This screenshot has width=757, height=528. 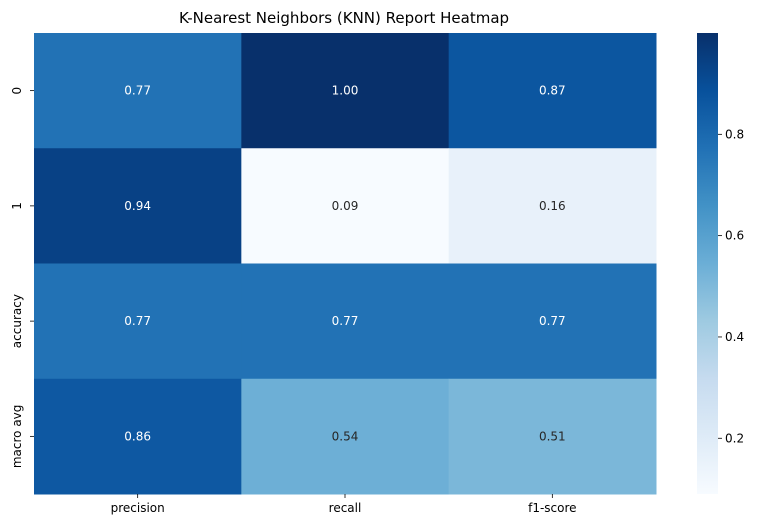 I want to click on colorbar: 0.2 0.4 0.6 0.8, so click(x=720, y=263).